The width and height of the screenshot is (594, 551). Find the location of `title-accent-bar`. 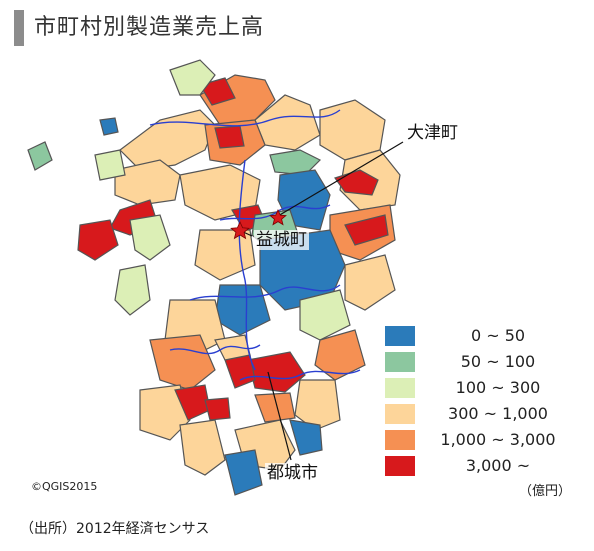

title-accent-bar is located at coordinates (19, 28).